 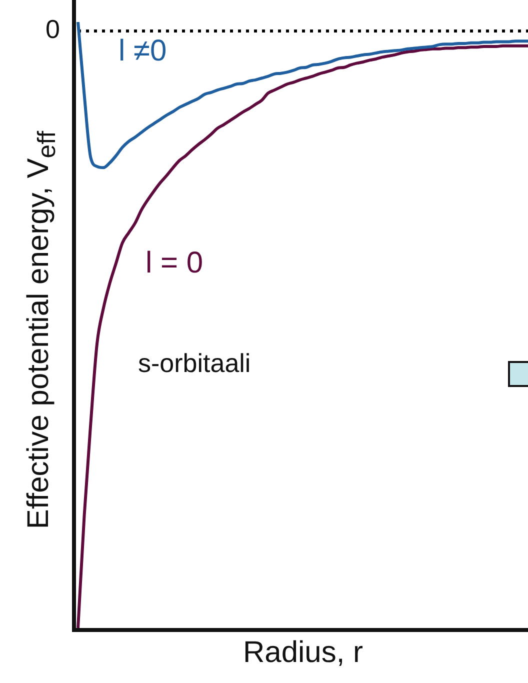 What do you see at coordinates (194, 363) in the screenshot?
I see `annotation: s-orbitaali` at bounding box center [194, 363].